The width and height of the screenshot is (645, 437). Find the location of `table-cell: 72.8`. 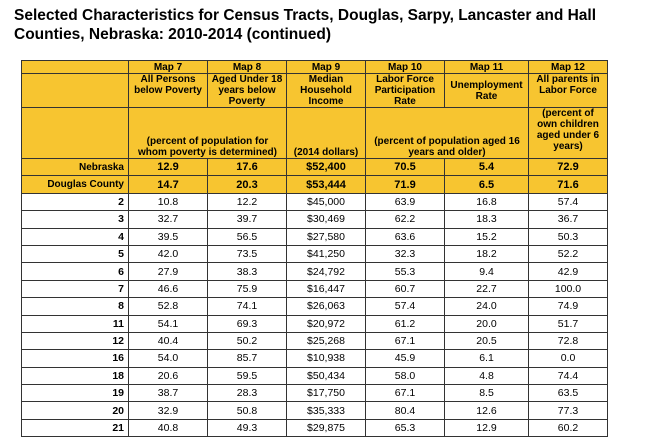

table-cell: 72.8 is located at coordinates (568, 341).